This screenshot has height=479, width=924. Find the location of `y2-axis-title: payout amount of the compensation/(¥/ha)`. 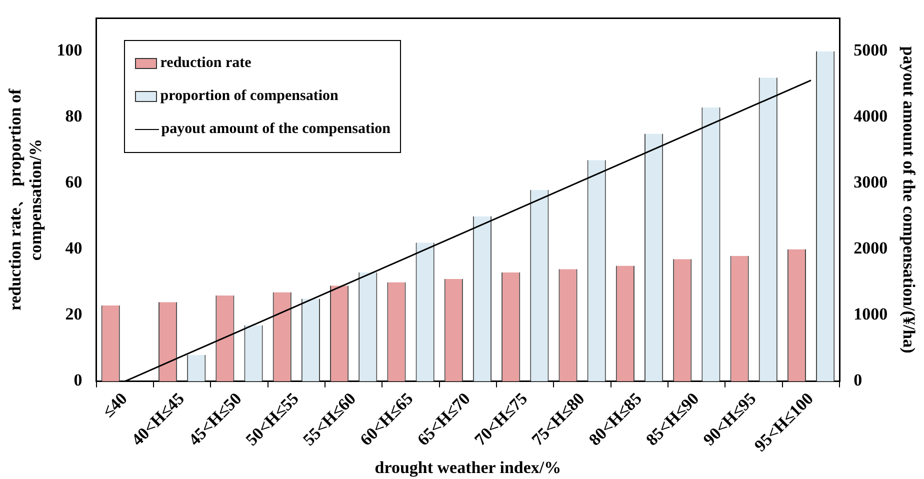

y2-axis-title: payout amount of the compensation/(¥/ha) is located at coordinates (908, 200).